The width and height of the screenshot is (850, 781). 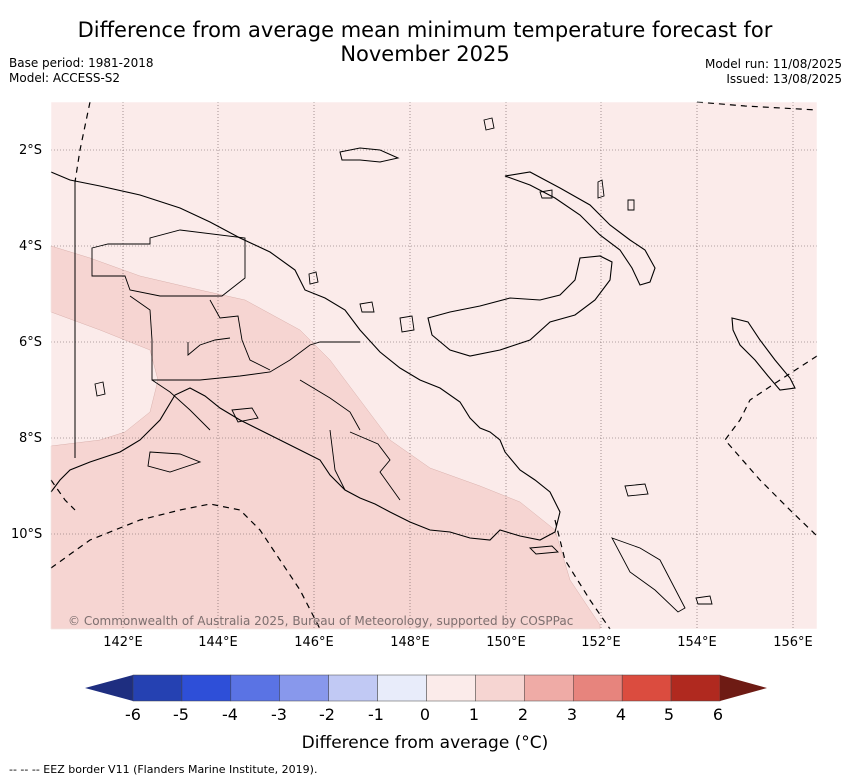 I want to click on colorbar-tick: 5, so click(x=669, y=714).